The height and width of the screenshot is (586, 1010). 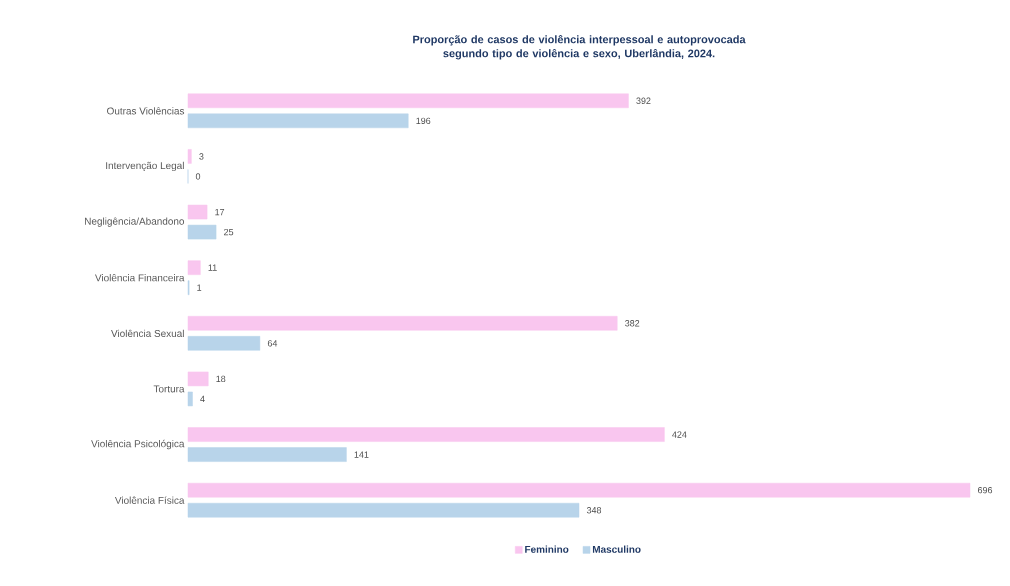 I want to click on legend-label: Masculino, so click(x=616, y=549).